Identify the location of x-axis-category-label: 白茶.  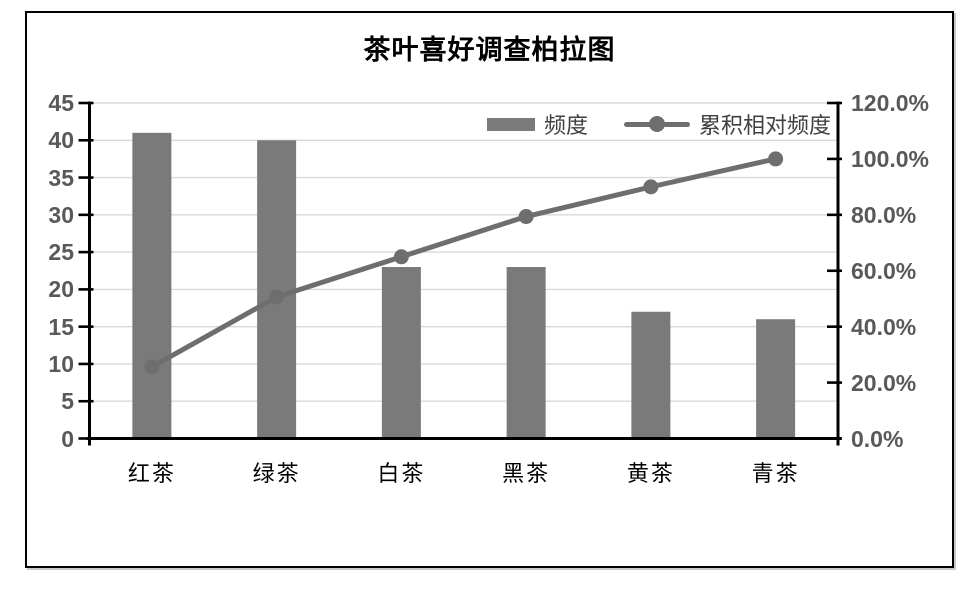
(401, 473).